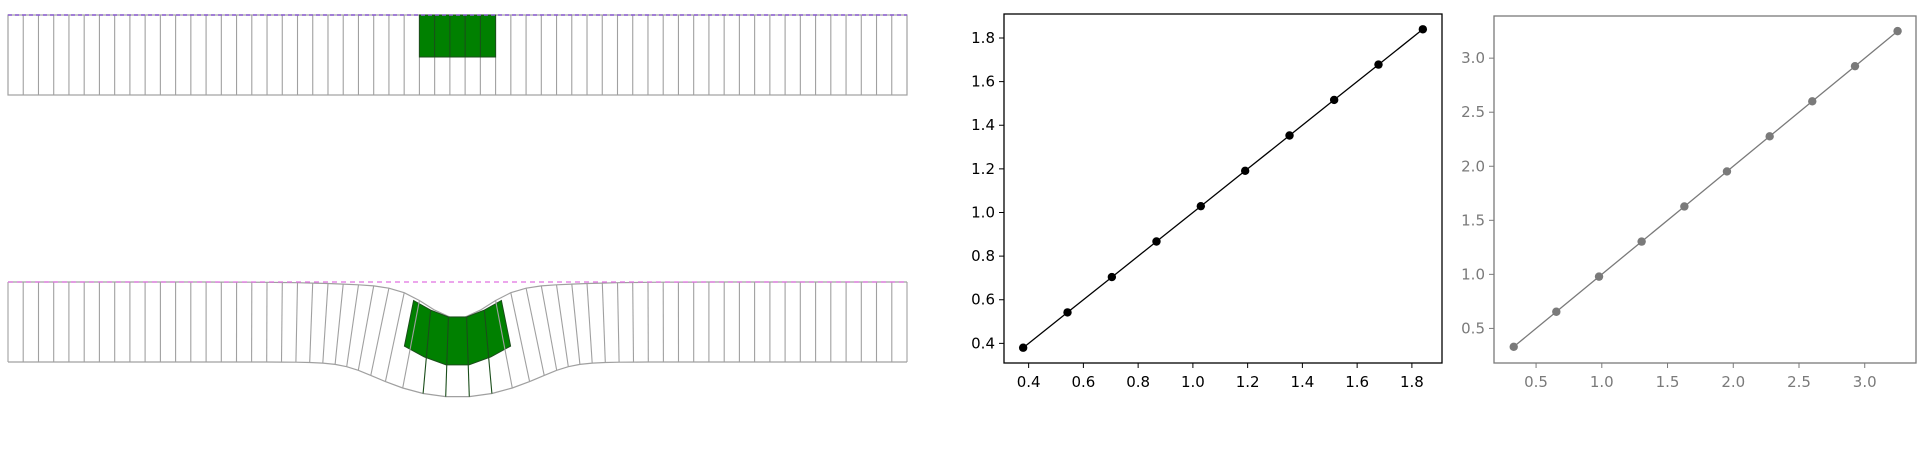 The image size is (1920, 471). What do you see at coordinates (457, 36) in the screenshot?
I see `highlight-block` at bounding box center [457, 36].